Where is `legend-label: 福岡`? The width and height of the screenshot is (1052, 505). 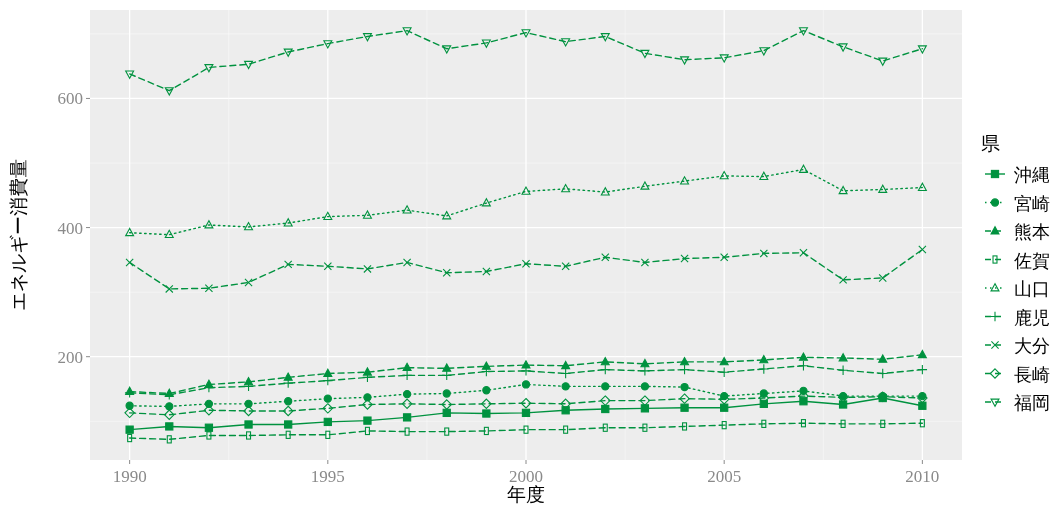 legend-label: 福岡 is located at coordinates (1032, 403).